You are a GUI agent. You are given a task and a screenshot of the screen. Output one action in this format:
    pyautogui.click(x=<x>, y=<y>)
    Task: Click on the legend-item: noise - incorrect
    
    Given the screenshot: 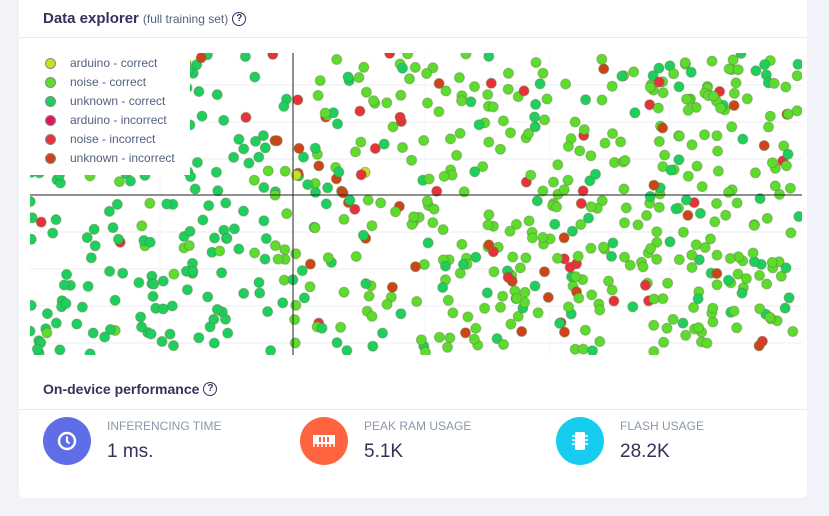 What is the action you would take?
    pyautogui.click(x=100, y=139)
    